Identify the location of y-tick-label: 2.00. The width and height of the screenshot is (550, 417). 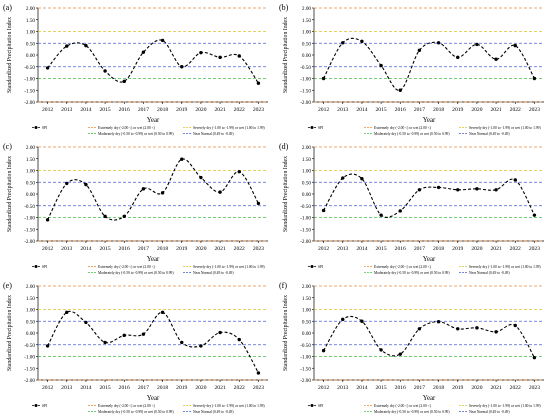
(306, 9).